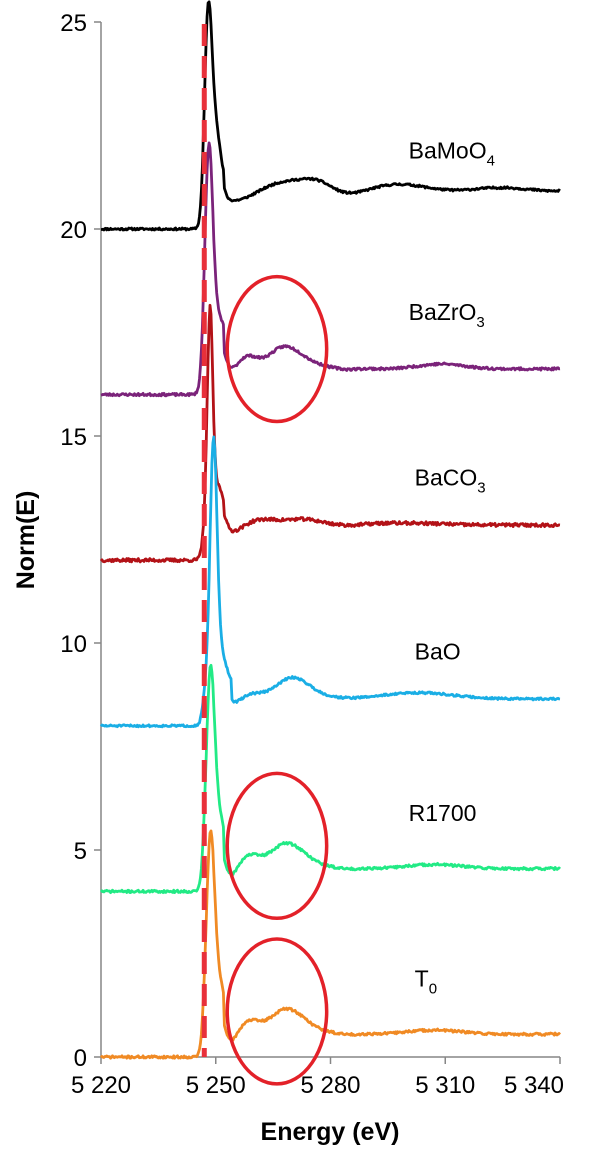 The height and width of the screenshot is (1159, 603). I want to click on x-tick-label: 5 280, so click(330, 1085).